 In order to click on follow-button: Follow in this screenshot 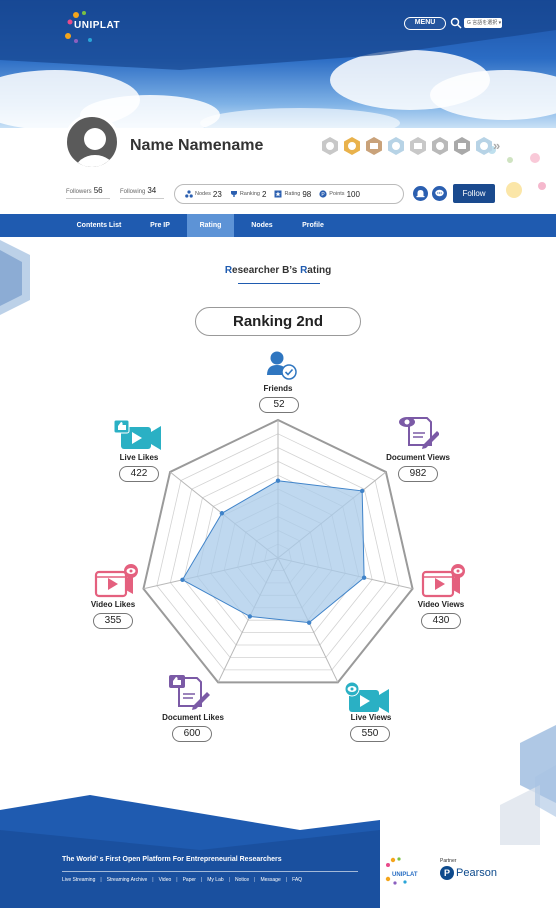, I will do `click(474, 193)`.